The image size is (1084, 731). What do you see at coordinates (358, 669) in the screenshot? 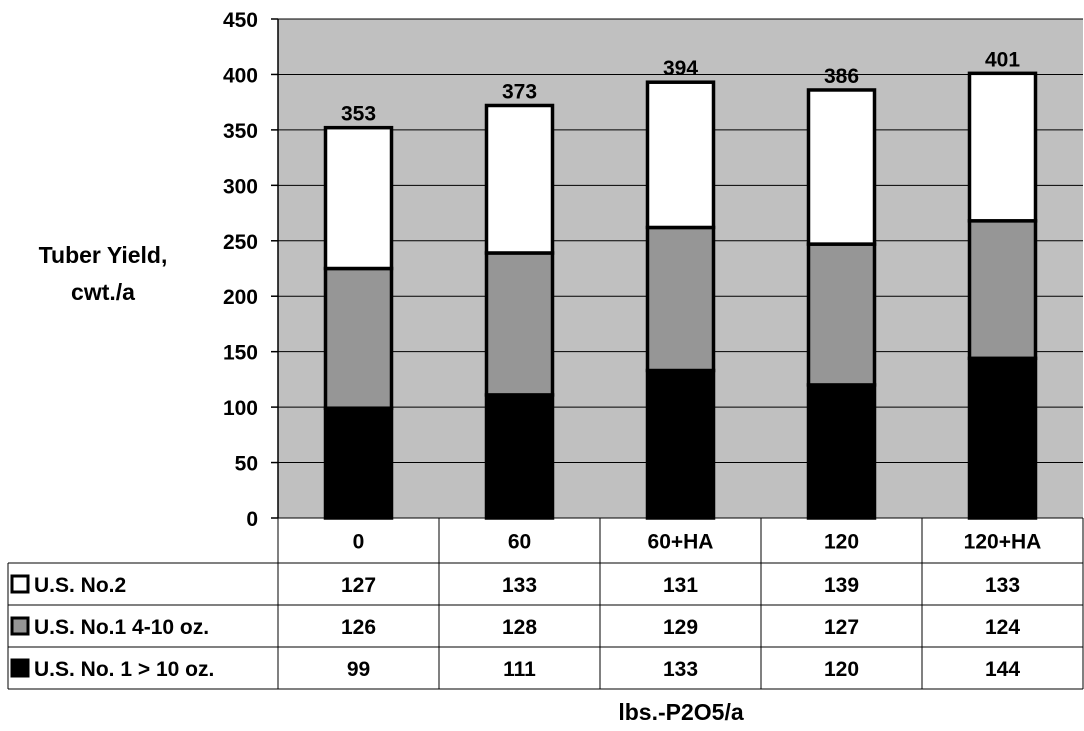
I see `table-cell: 99` at bounding box center [358, 669].